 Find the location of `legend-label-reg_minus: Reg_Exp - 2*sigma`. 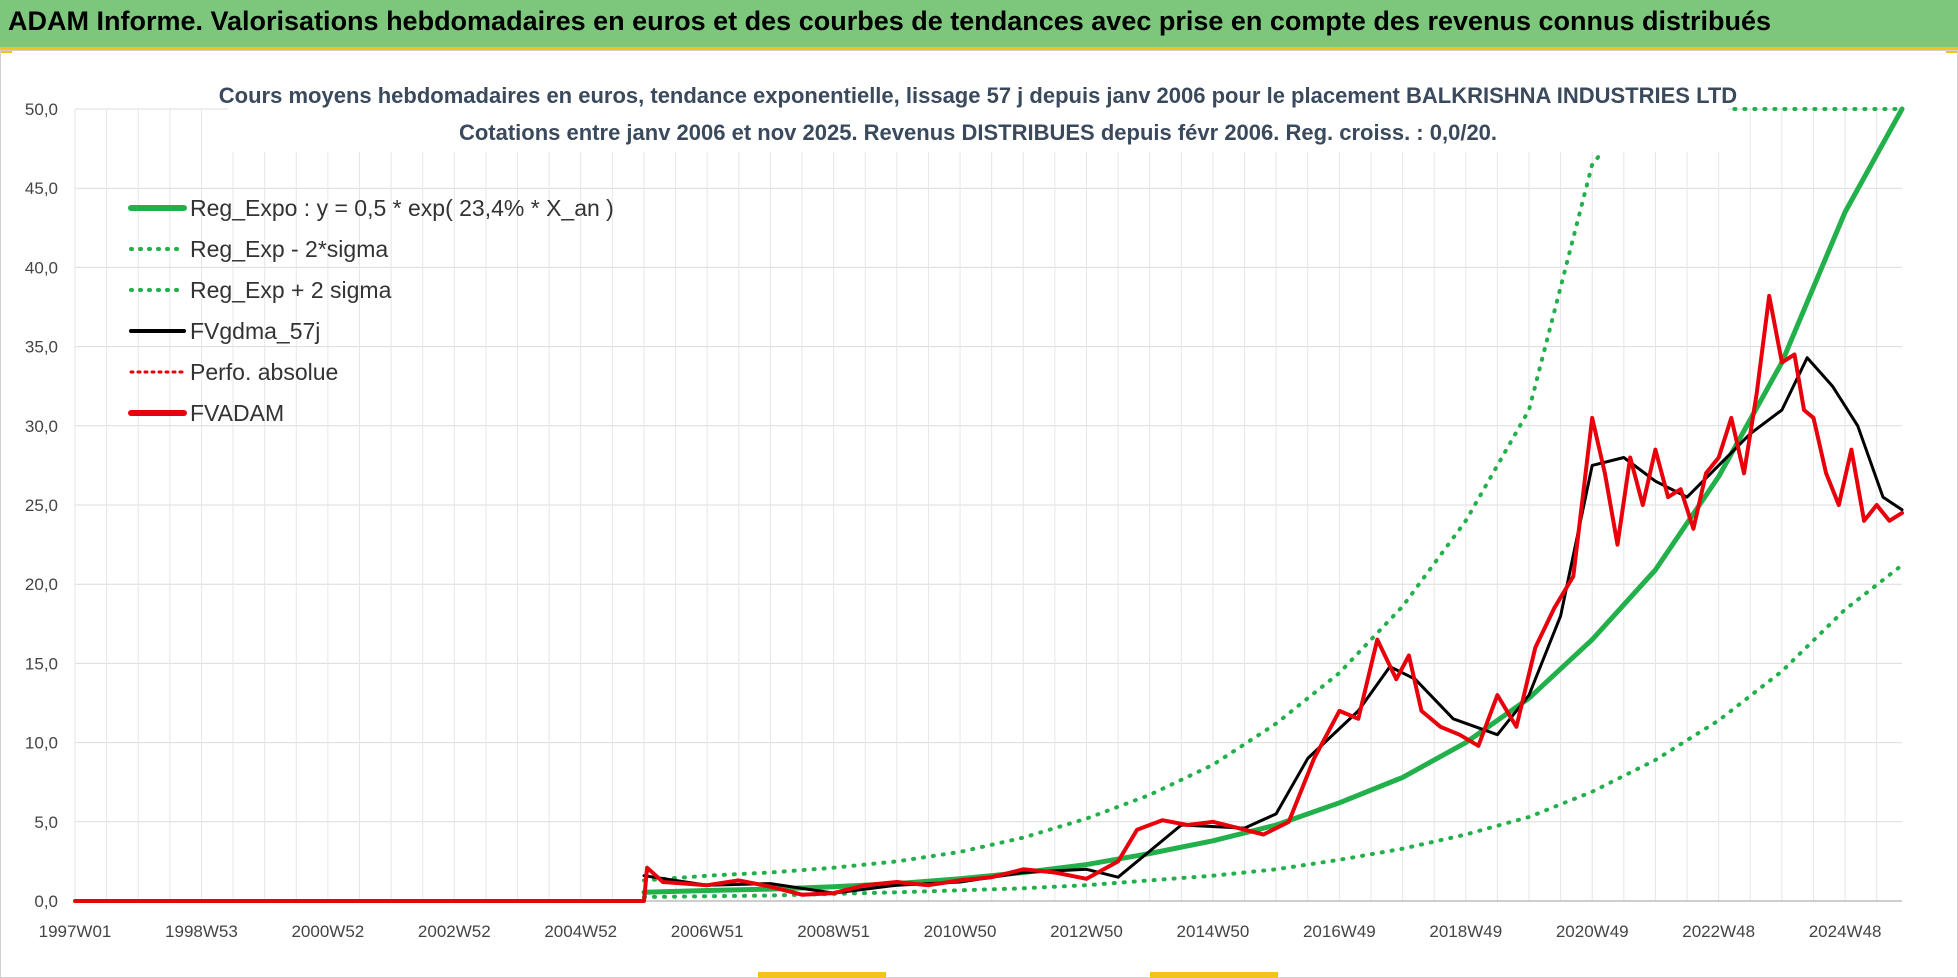

legend-label-reg_minus: Reg_Exp - 2*sigma is located at coordinates (289, 249).